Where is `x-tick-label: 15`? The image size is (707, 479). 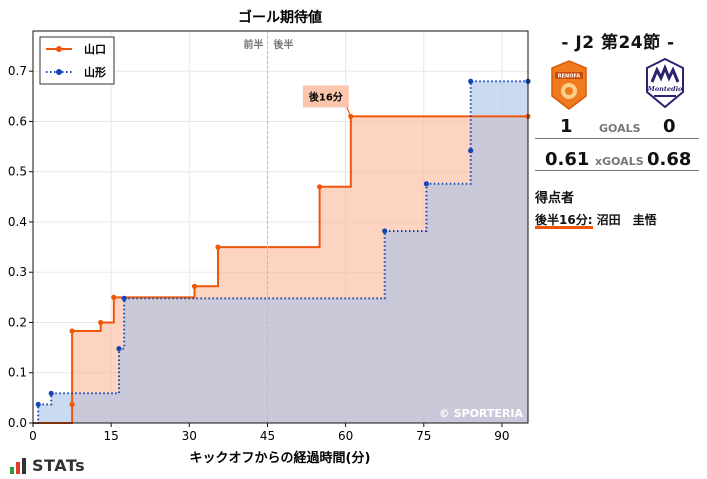
x-tick-label: 15 is located at coordinates (111, 436).